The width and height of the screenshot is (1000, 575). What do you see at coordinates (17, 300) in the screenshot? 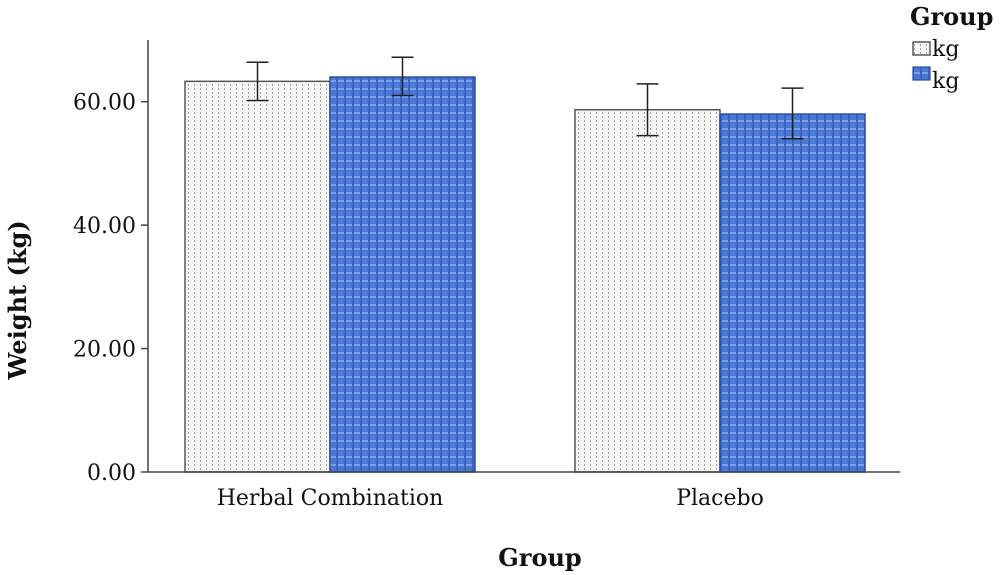
I see `y-axis-title: Weight (kg)` at bounding box center [17, 300].